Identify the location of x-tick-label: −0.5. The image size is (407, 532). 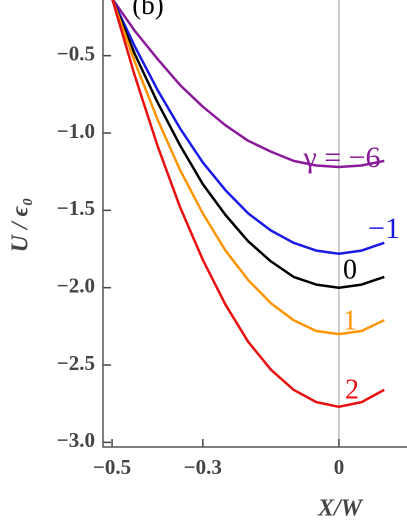
(112, 467).